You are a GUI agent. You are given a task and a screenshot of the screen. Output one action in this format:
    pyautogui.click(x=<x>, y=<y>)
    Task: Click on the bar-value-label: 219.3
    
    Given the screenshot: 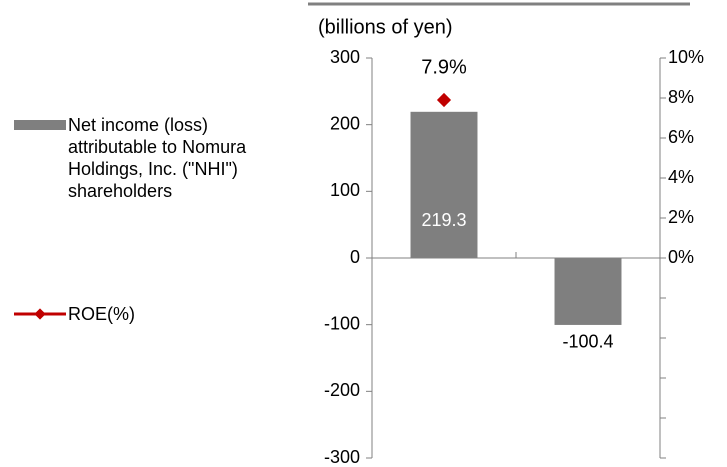 What is the action you would take?
    pyautogui.click(x=443, y=220)
    